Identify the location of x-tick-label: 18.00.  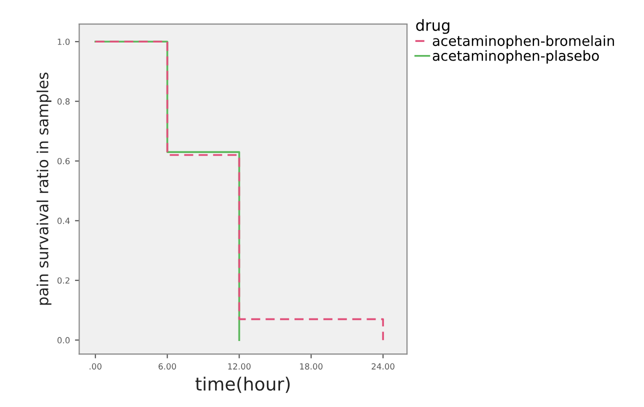
(311, 366).